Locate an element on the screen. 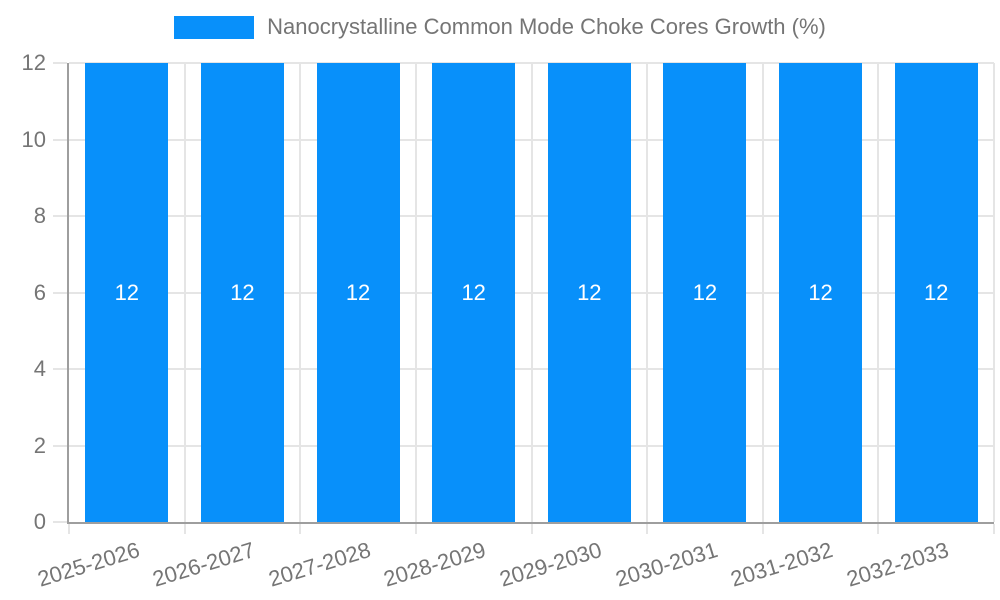  x-axis-label: 2028-2029 is located at coordinates (435, 564).